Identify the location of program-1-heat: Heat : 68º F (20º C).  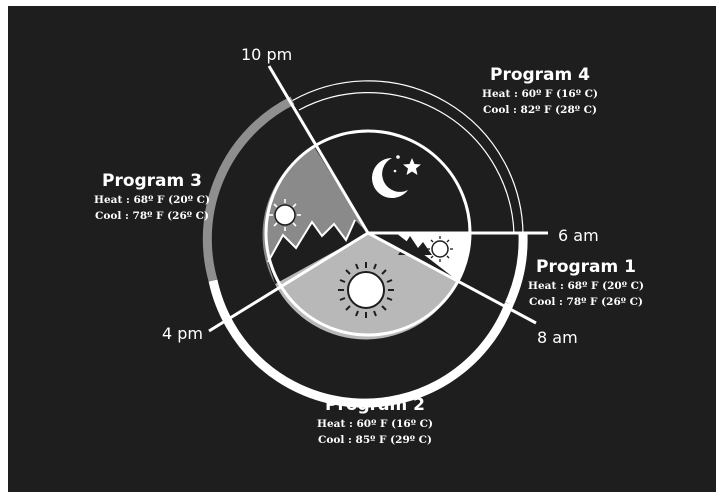
(586, 286).